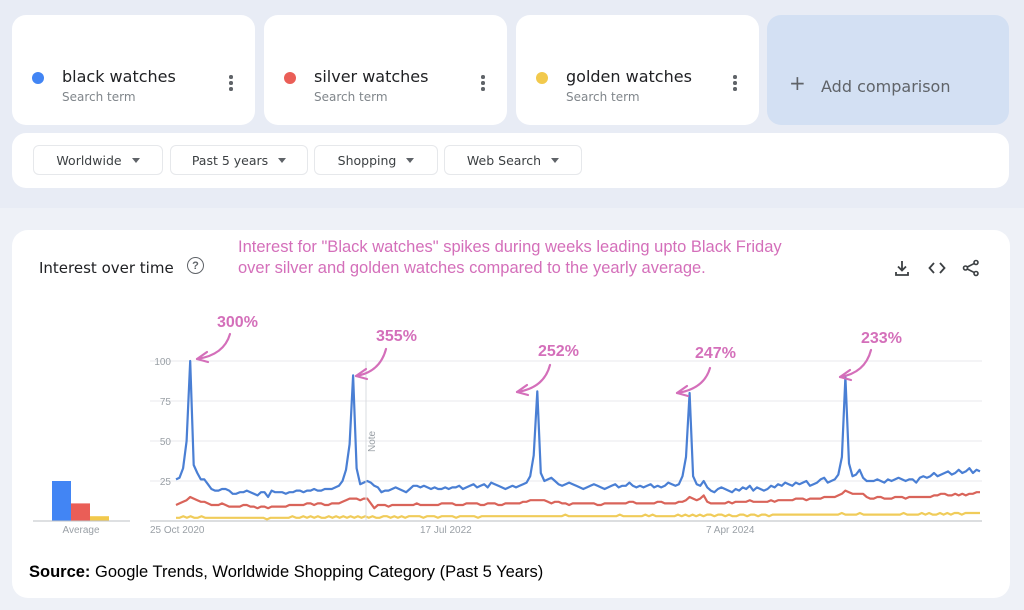 The image size is (1024, 610). What do you see at coordinates (446, 530) in the screenshot?
I see `x-tick-label: 17 Jul 2022` at bounding box center [446, 530].